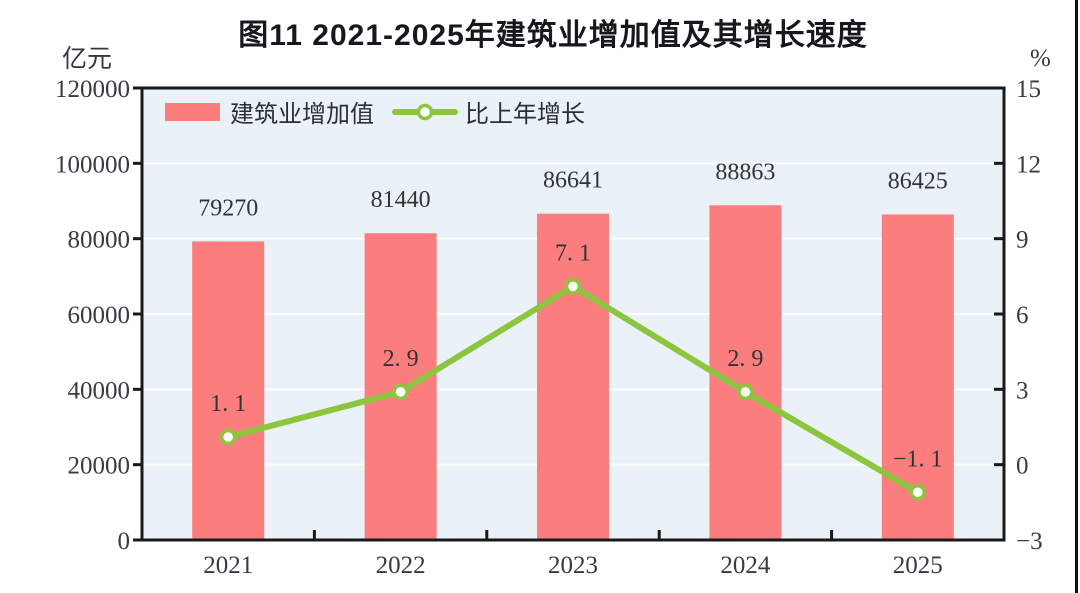 Image resolution: width=1080 pixels, height=593 pixels. I want to click on bar-value-label-2021: 79270, so click(228, 208).